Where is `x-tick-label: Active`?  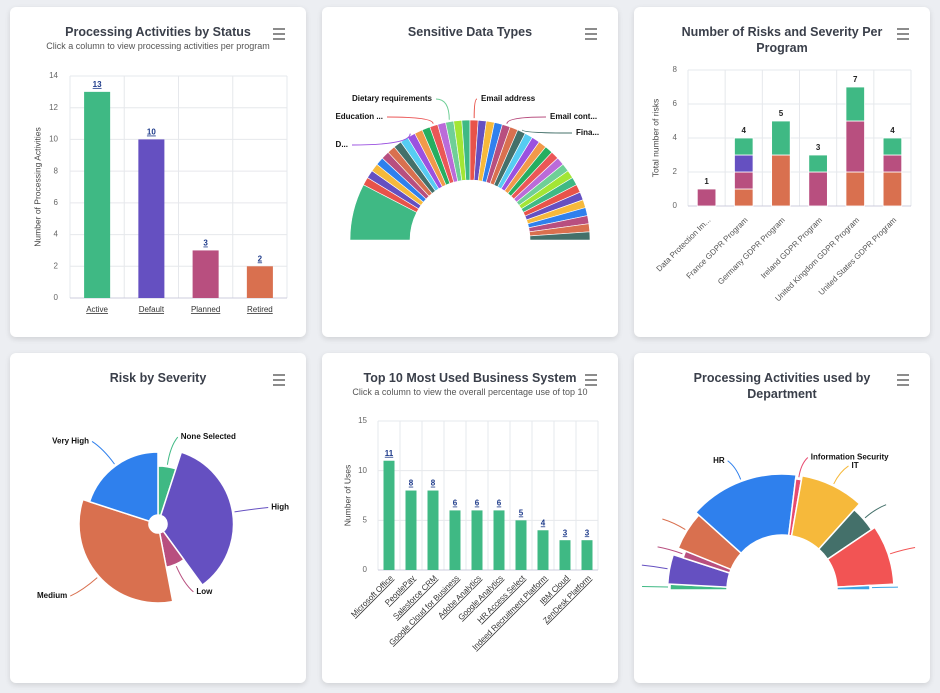 x-tick-label: Active is located at coordinates (97, 309).